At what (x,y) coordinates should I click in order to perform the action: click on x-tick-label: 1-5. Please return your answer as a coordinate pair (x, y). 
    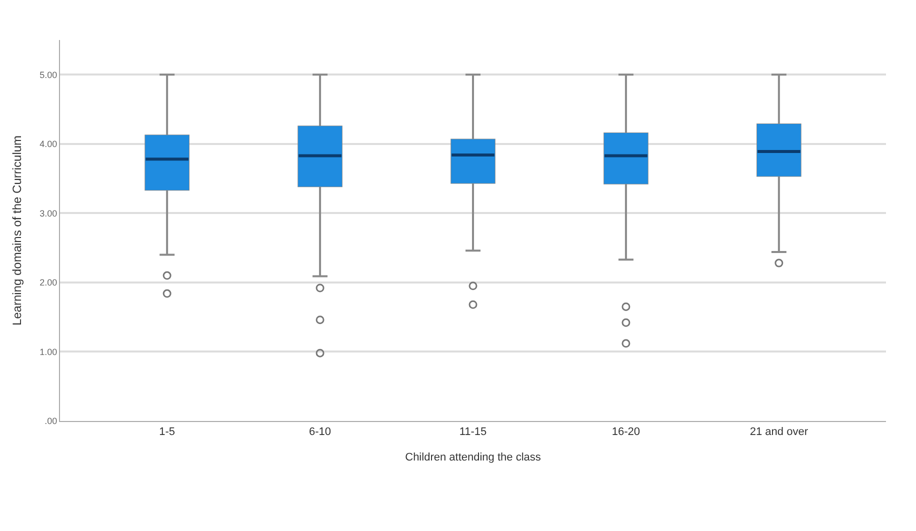
    Looking at the image, I should click on (167, 432).